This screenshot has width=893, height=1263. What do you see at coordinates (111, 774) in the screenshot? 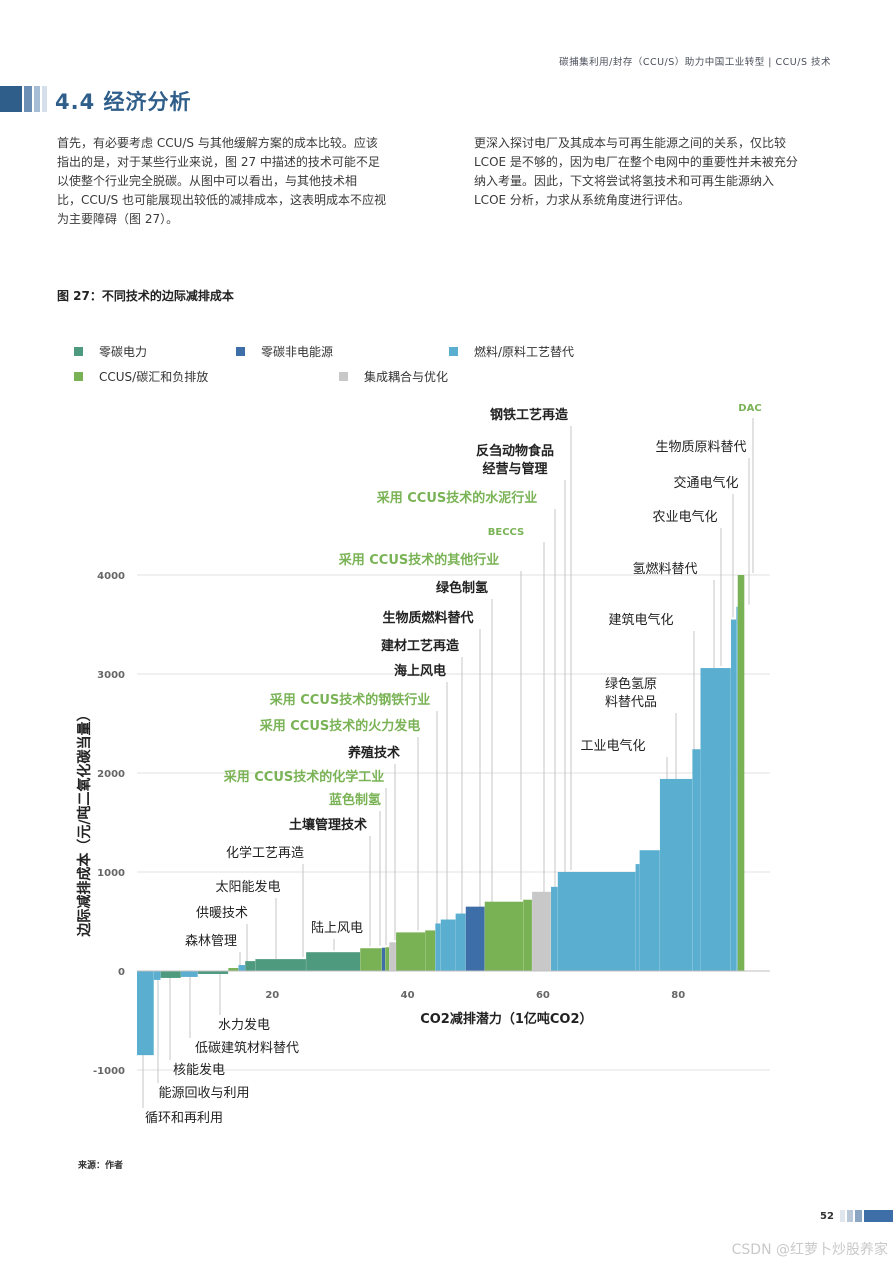
I see `y-tick-label: 2000` at bounding box center [111, 774].